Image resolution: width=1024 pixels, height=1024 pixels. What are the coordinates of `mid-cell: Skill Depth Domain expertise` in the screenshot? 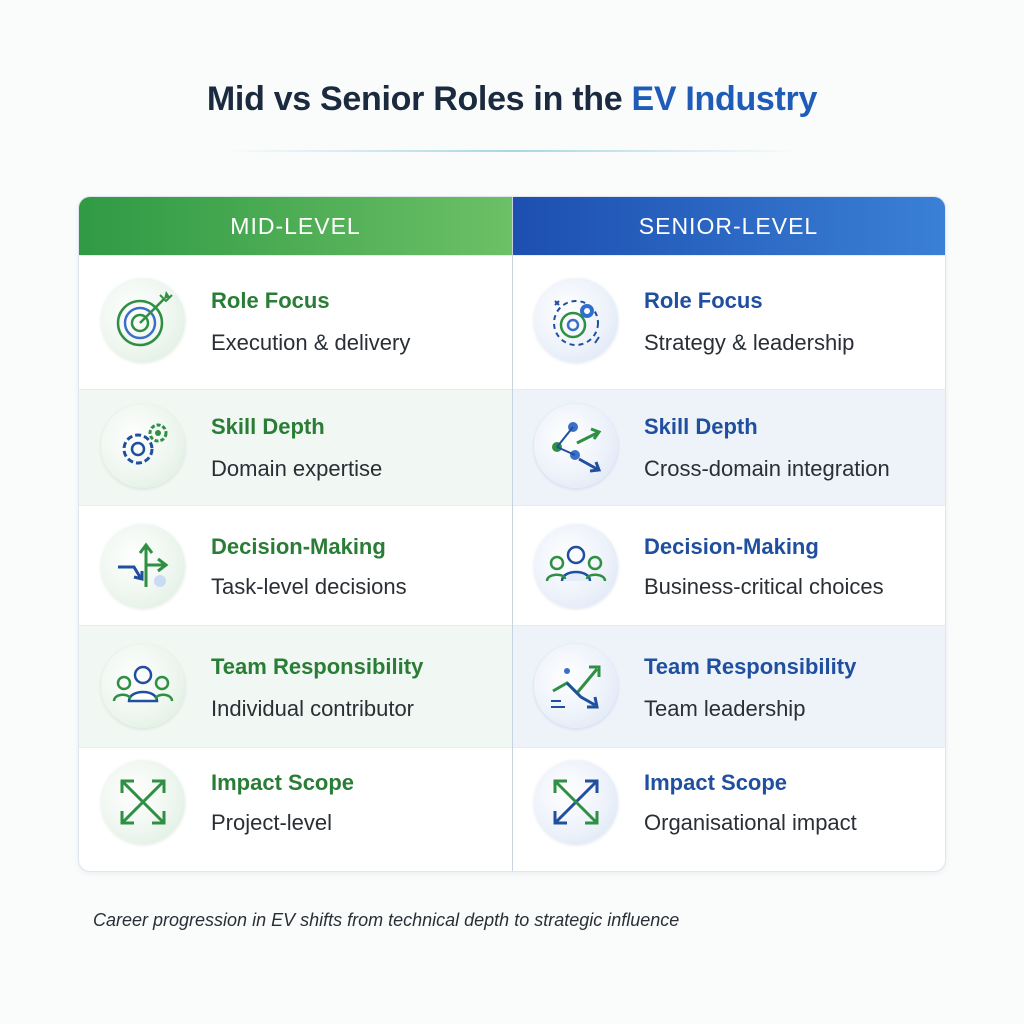 It's located at (295, 448).